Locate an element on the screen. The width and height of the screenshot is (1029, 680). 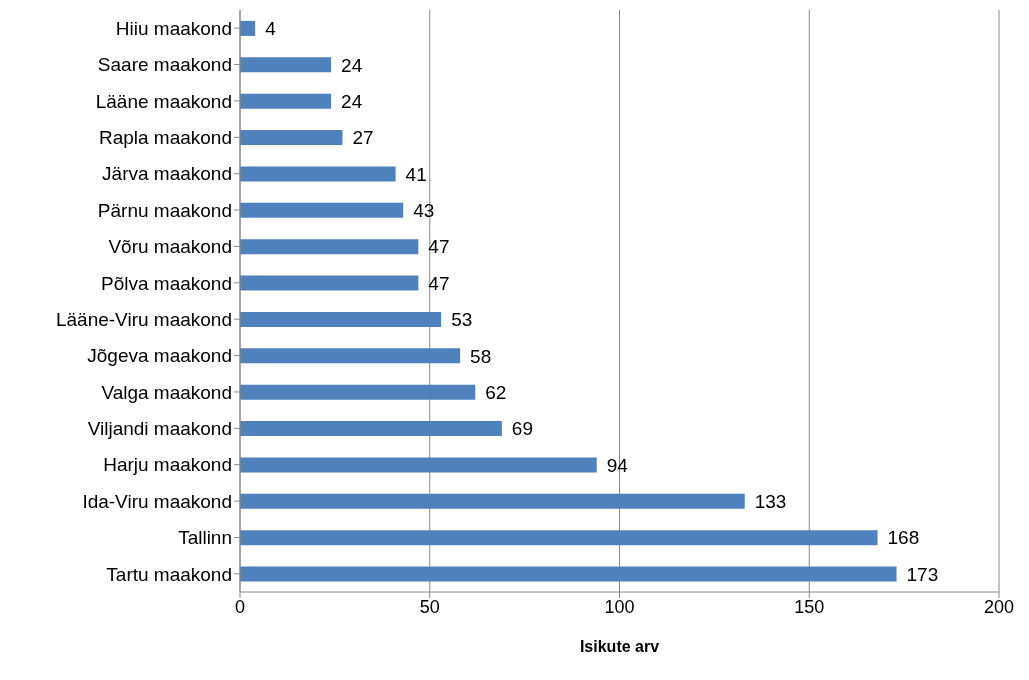
y-tick-label: Lääne maakond is located at coordinates (163, 101).